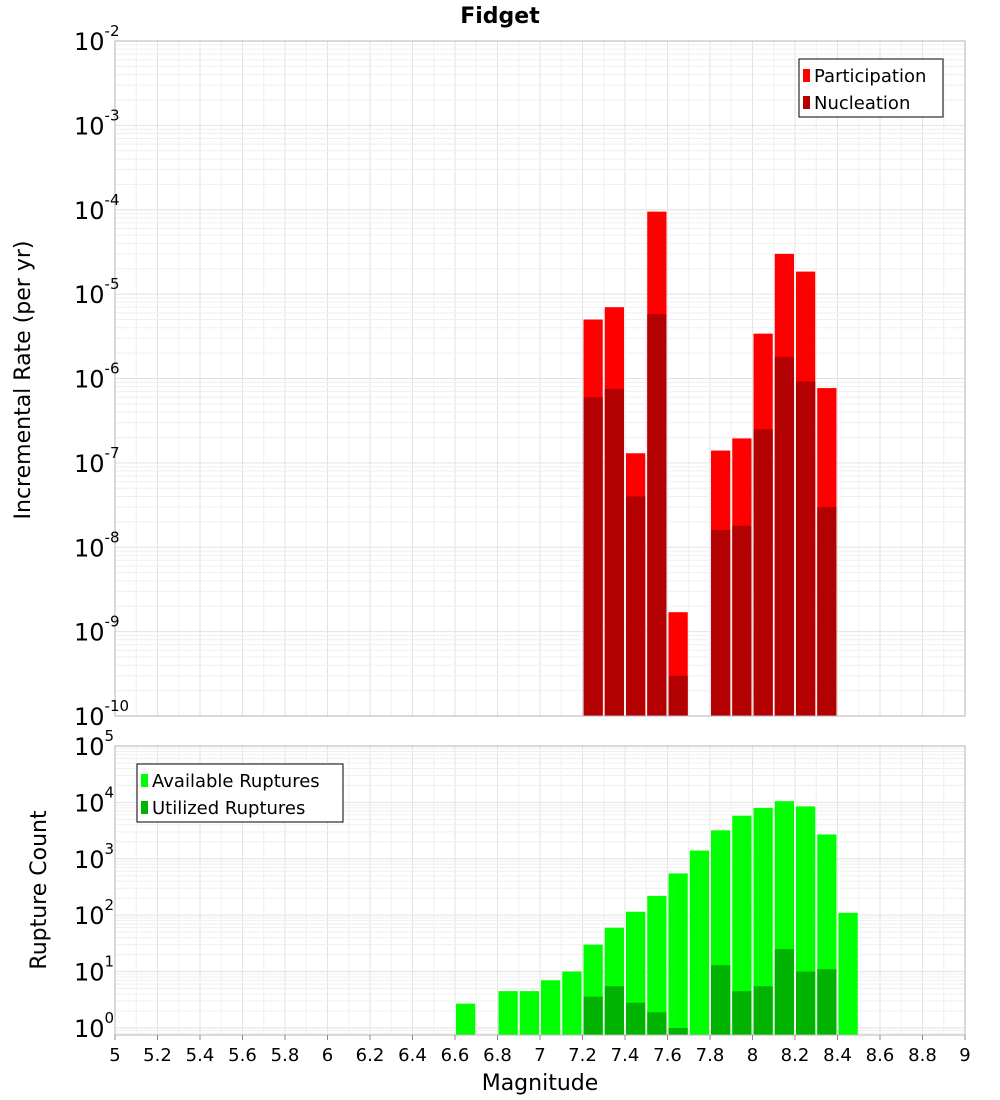 The height and width of the screenshot is (1100, 1000). What do you see at coordinates (94, 913) in the screenshot?
I see `bottom-y-tick-label: 10²` at bounding box center [94, 913].